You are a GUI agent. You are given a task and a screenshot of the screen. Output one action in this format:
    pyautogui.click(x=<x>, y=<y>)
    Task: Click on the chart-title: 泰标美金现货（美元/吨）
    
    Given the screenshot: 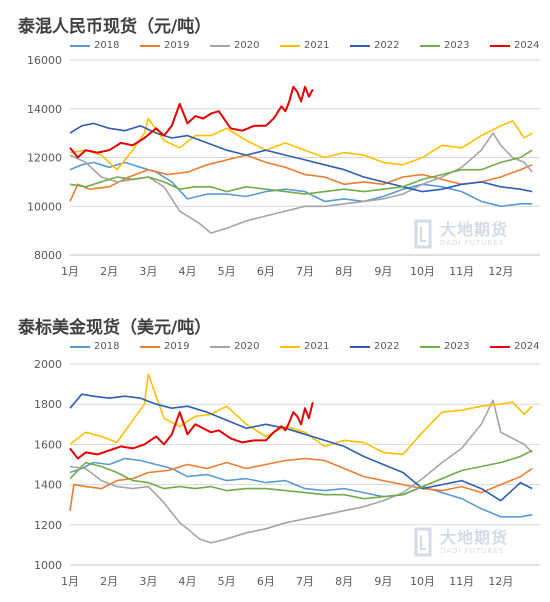 What is the action you would take?
    pyautogui.click(x=115, y=328)
    